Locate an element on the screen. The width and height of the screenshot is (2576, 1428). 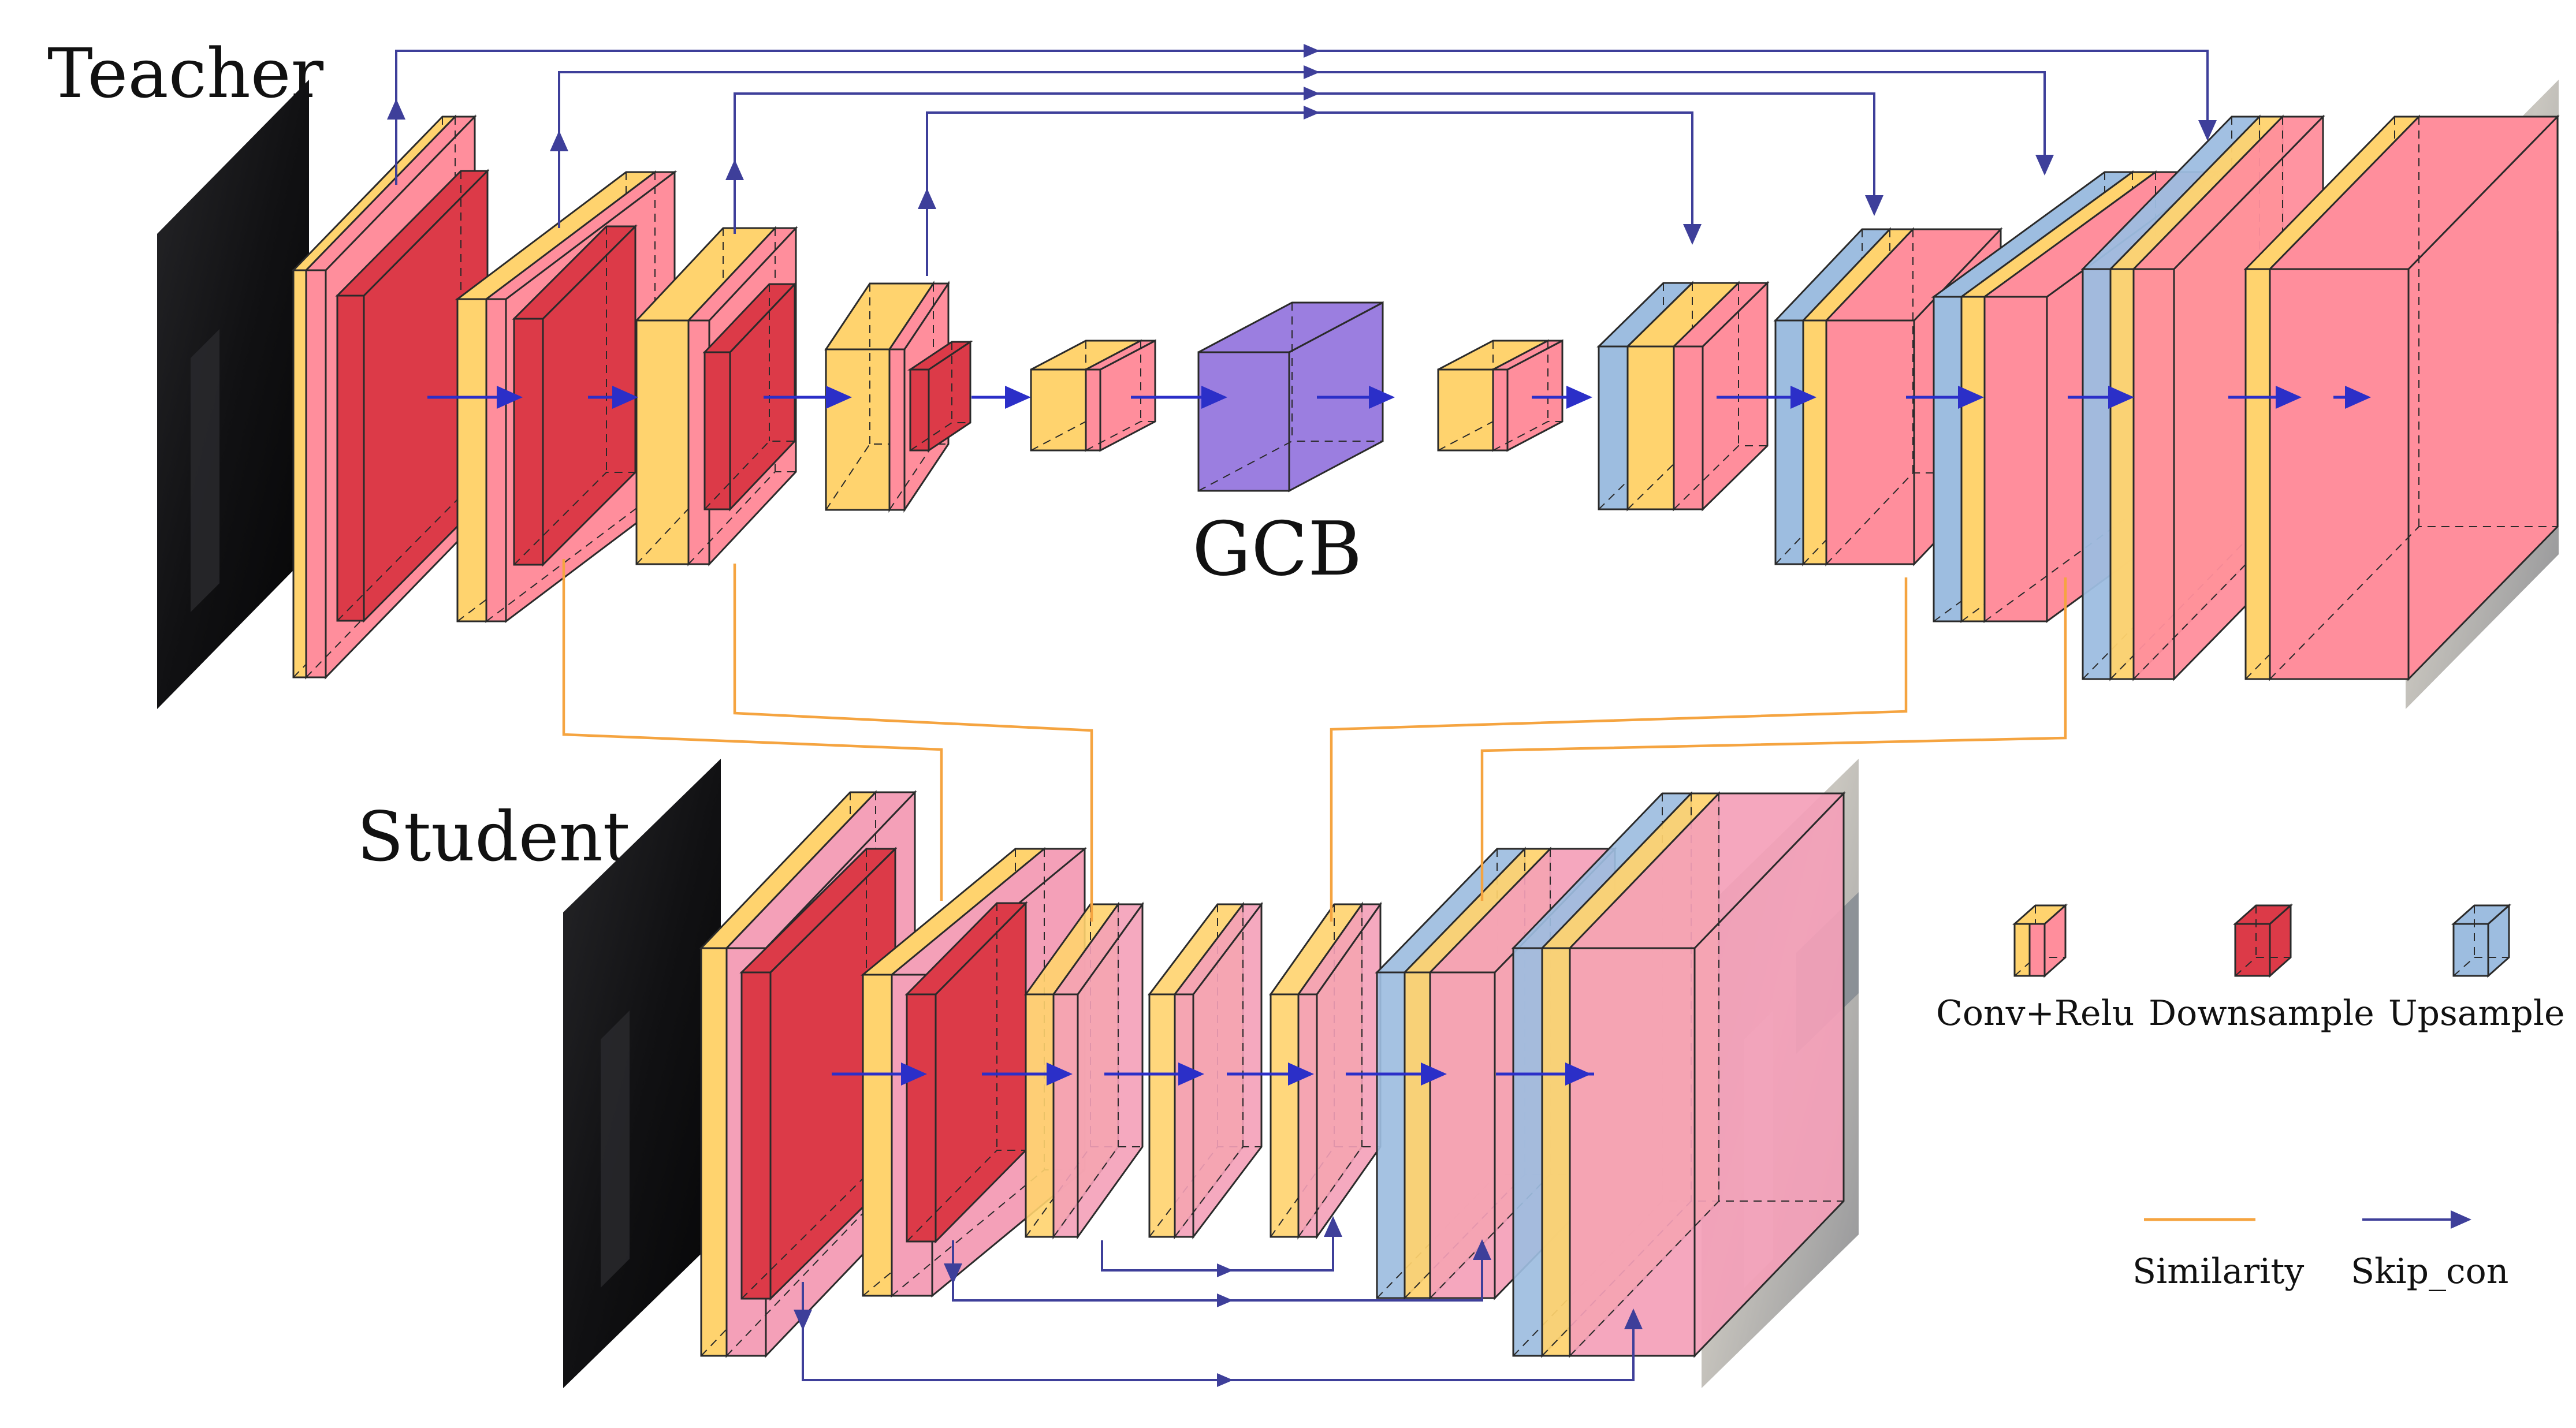
student-label: Student is located at coordinates (494, 837).